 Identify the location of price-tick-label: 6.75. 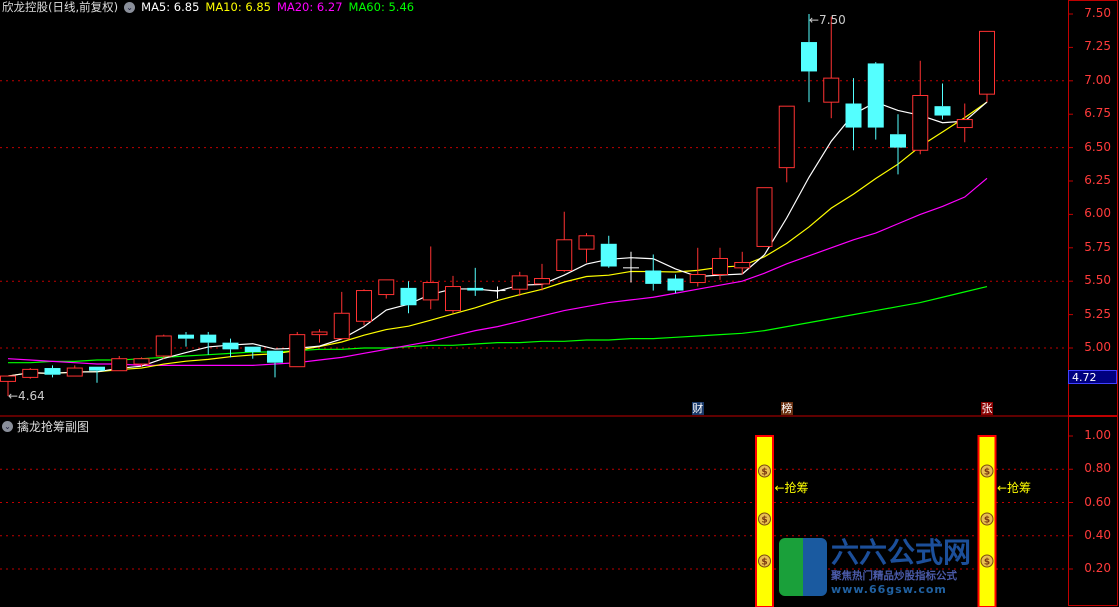
(1097, 113).